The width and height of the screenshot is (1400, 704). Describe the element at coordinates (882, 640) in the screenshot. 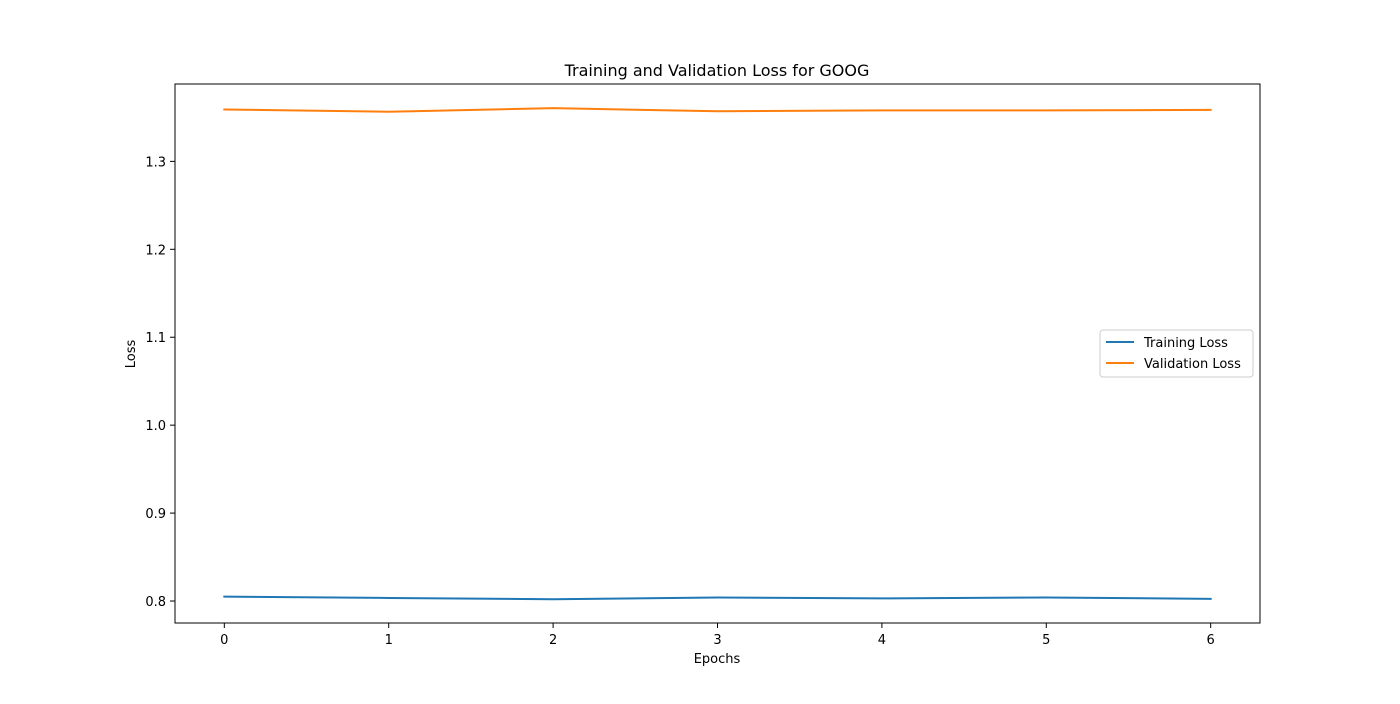

I see `x-tick-label: 4` at that location.